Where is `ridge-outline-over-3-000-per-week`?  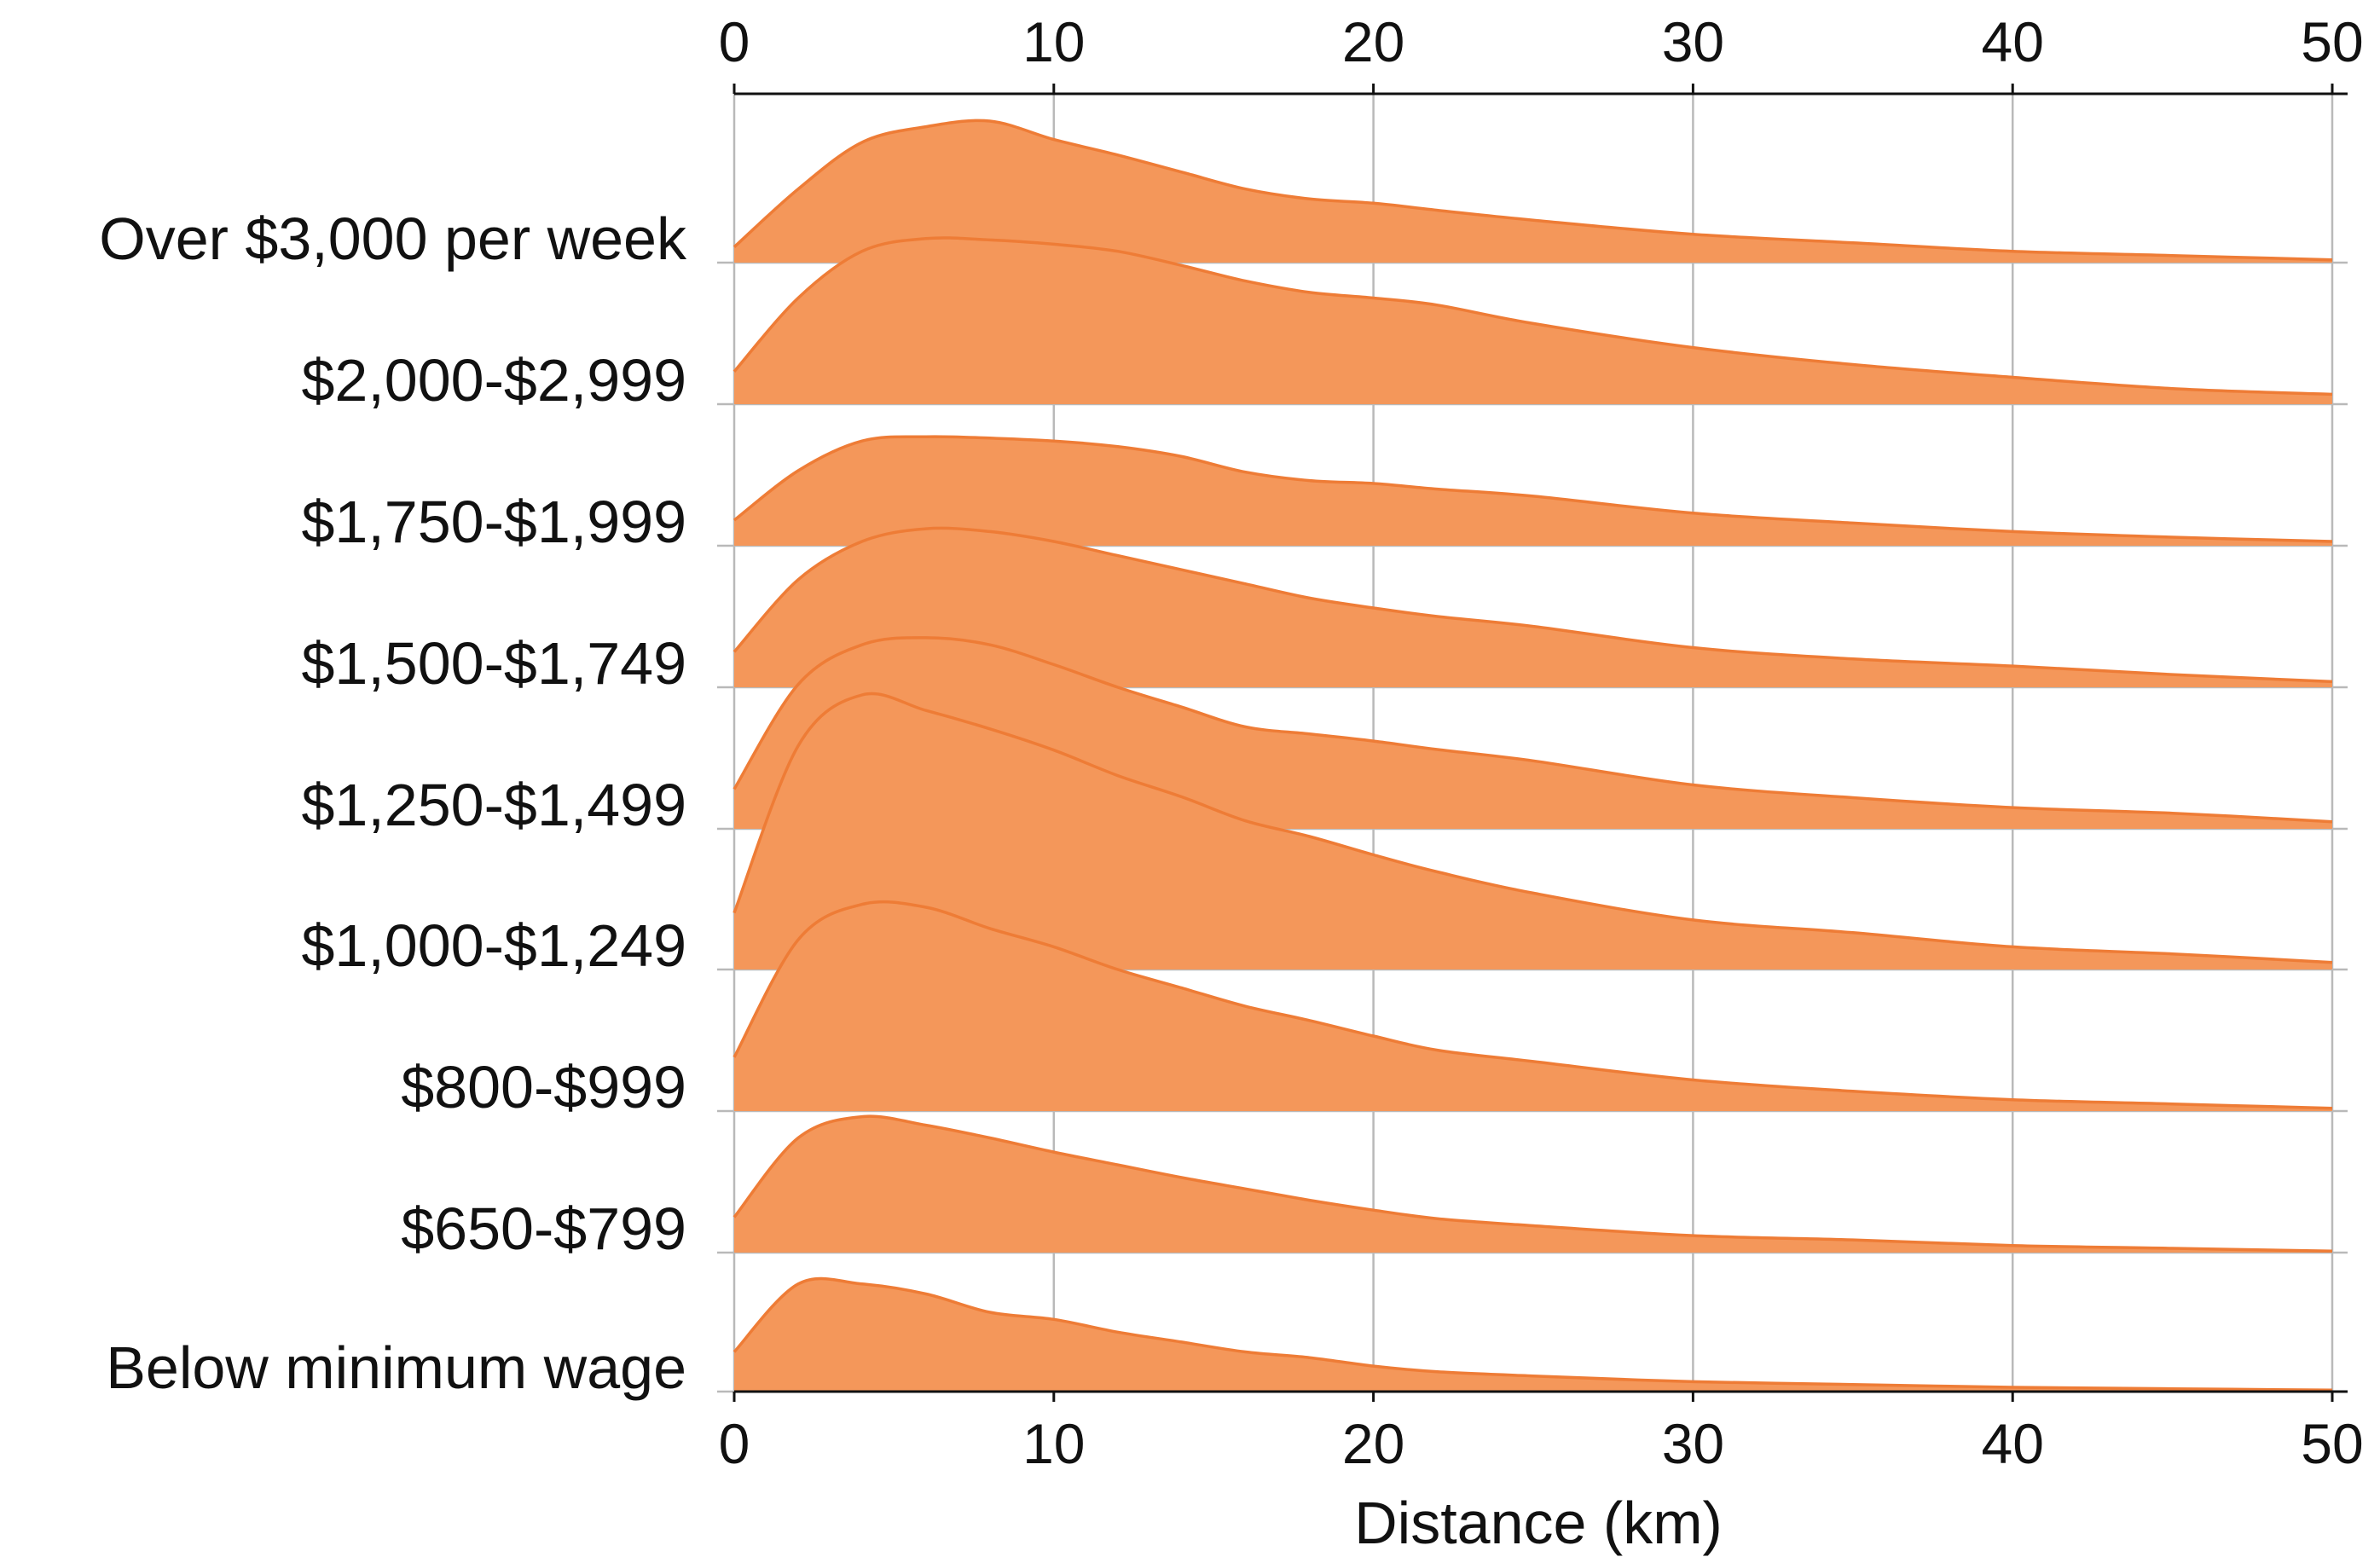
ridge-outline-over-3-000-per-week is located at coordinates (1533, 190).